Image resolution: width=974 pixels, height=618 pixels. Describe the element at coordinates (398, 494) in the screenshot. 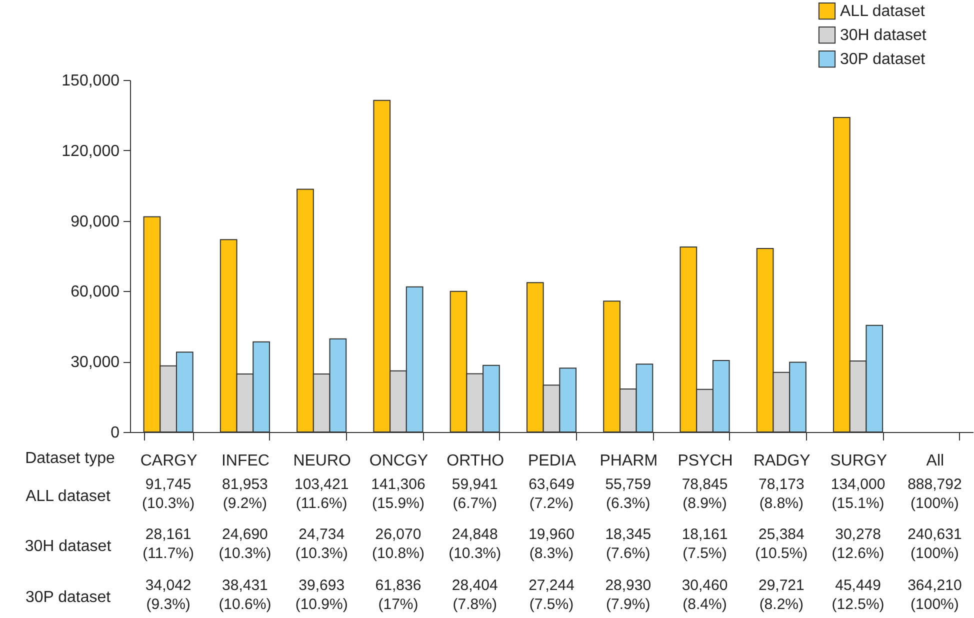

I see `data-label: 141,306 (15.9%)` at that location.